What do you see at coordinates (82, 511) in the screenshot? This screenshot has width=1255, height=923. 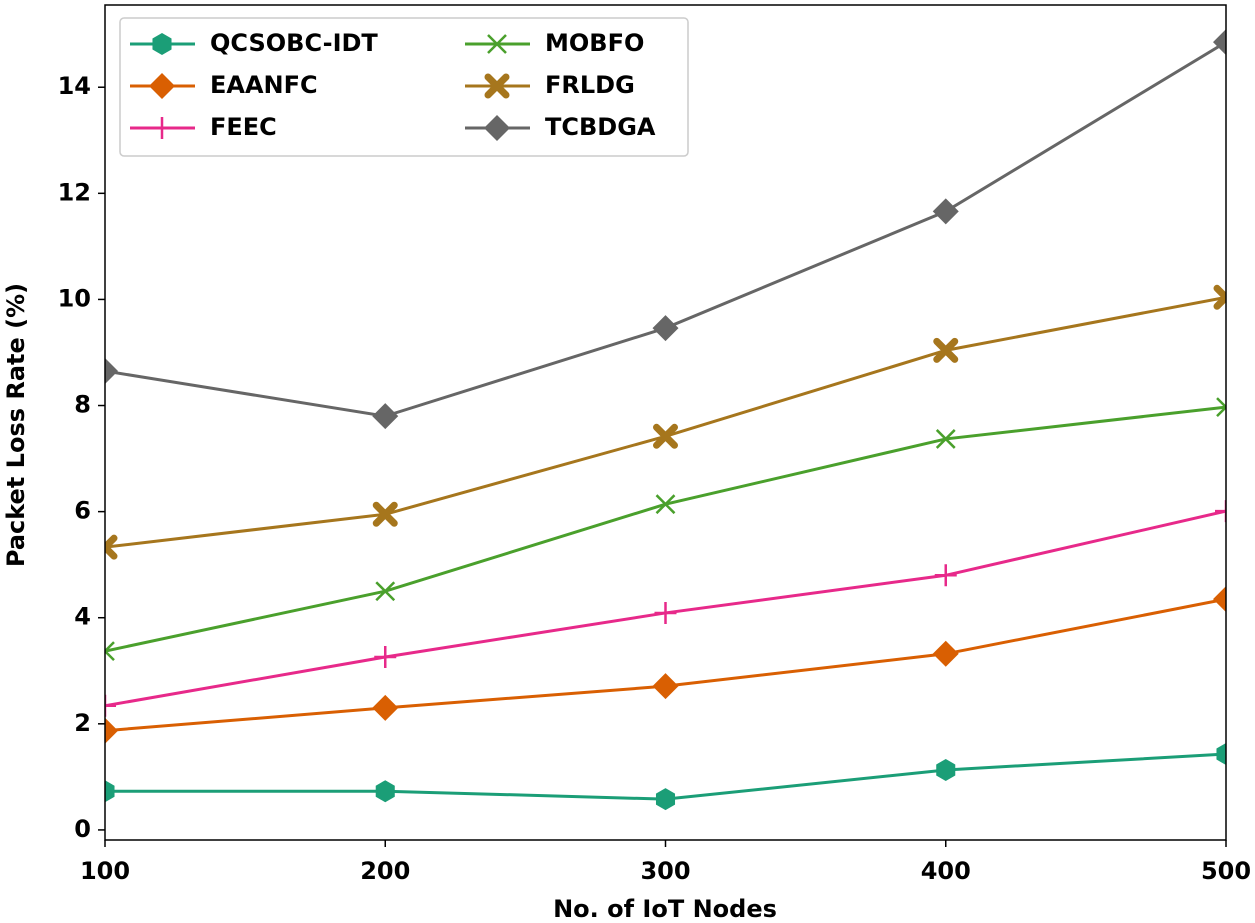 I see `y-tick-label: 6` at bounding box center [82, 511].